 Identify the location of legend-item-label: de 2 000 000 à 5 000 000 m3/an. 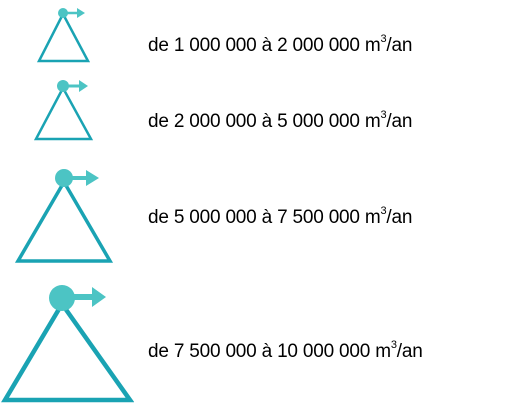
(280, 121).